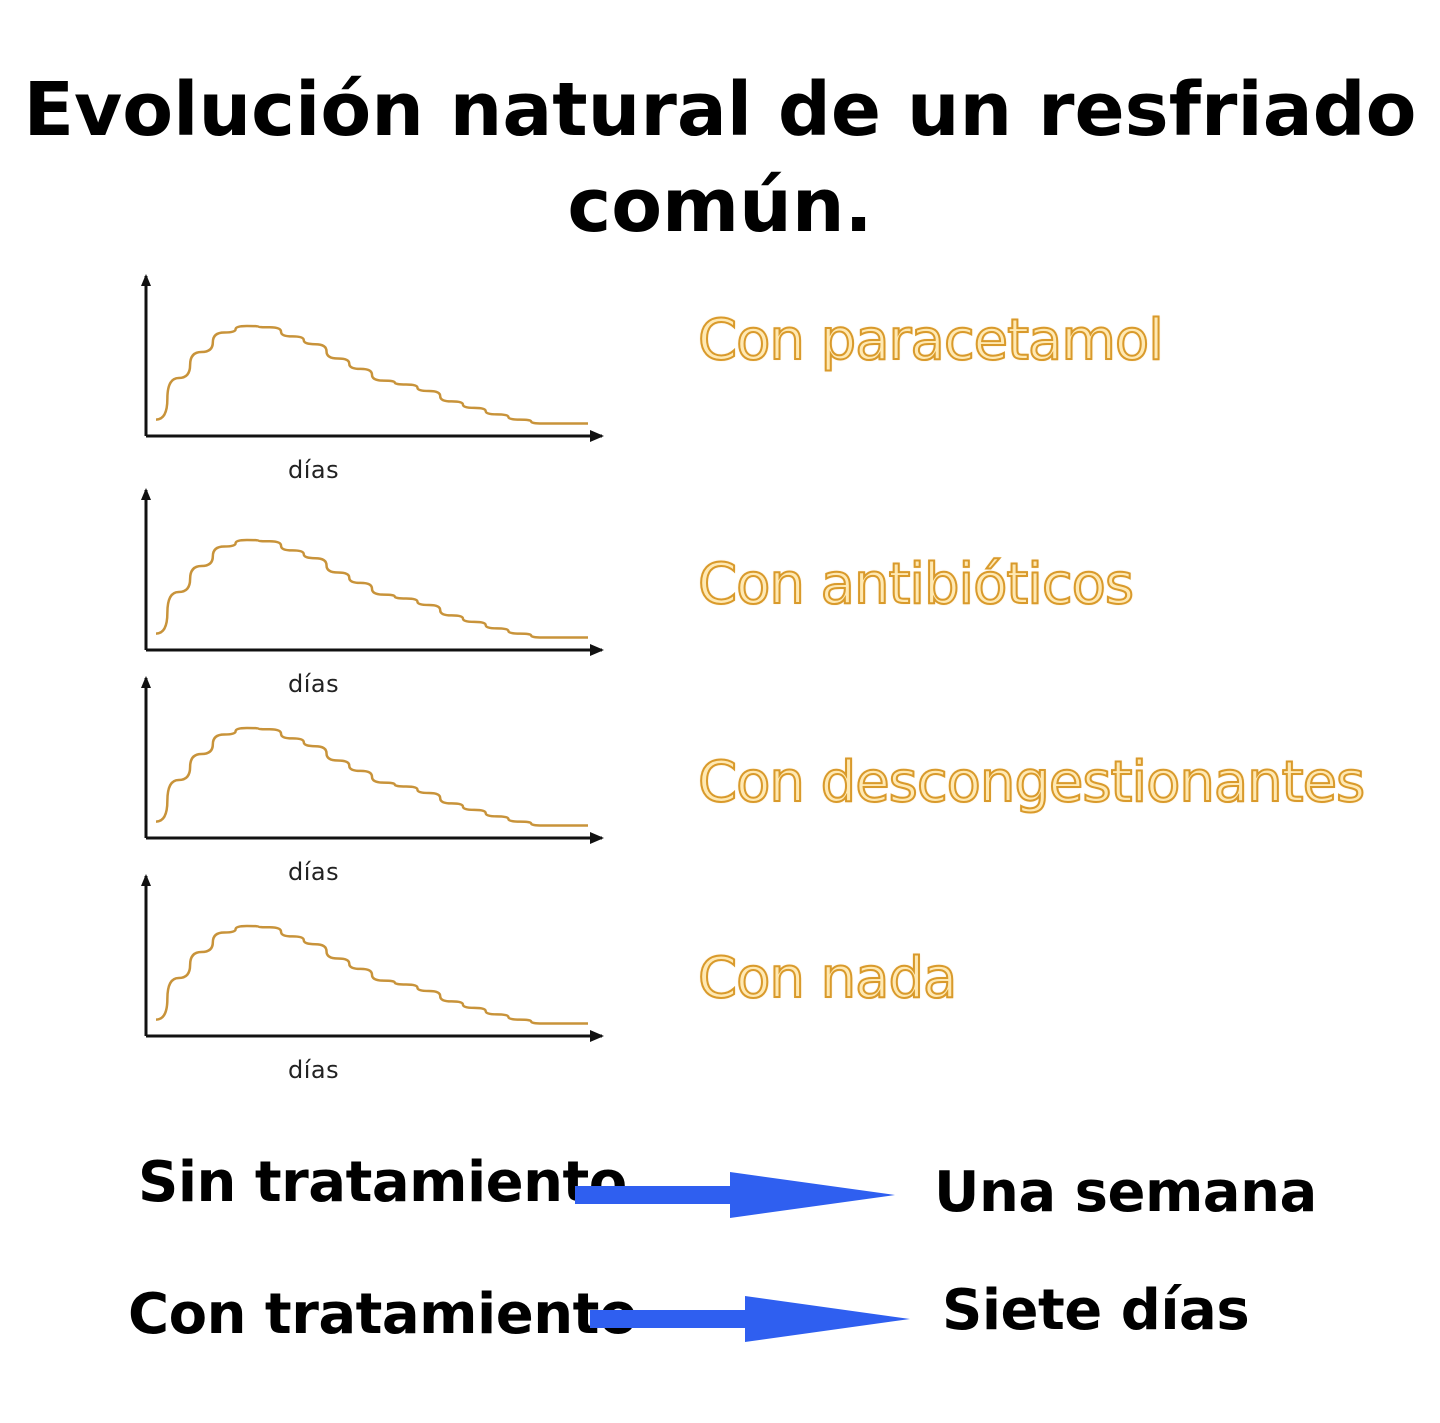 This screenshot has height=1423, width=1440. I want to click on label-con-paracetamol: Con paracetamol, so click(931, 340).